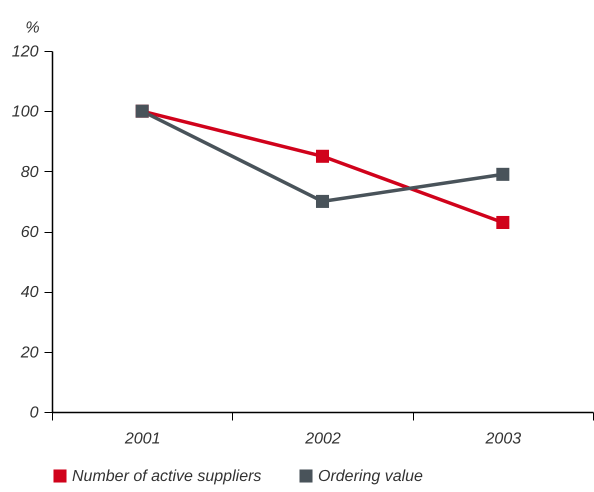  What do you see at coordinates (503, 439) in the screenshot?
I see `x-tick-label: 2003` at bounding box center [503, 439].